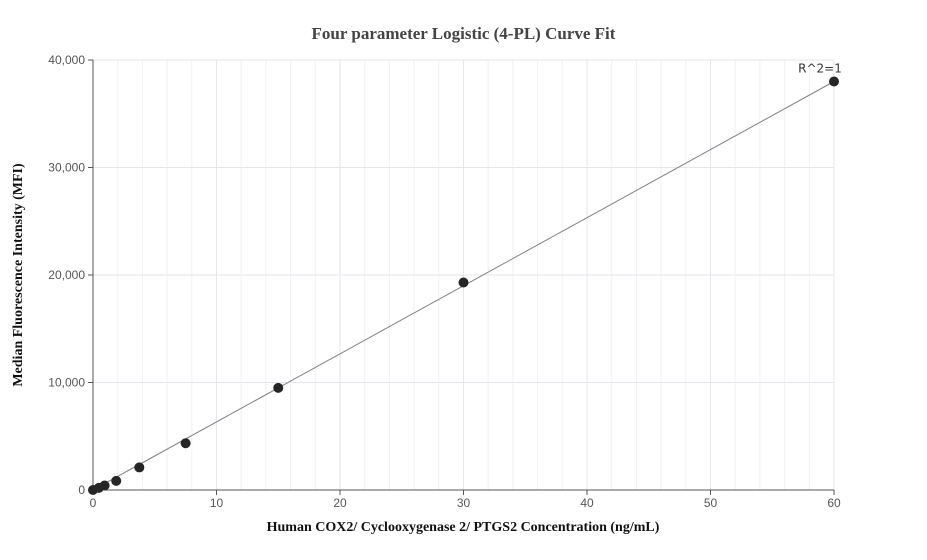 The height and width of the screenshot is (560, 927). What do you see at coordinates (66, 168) in the screenshot?
I see `y-tick-label: 30,000` at bounding box center [66, 168].